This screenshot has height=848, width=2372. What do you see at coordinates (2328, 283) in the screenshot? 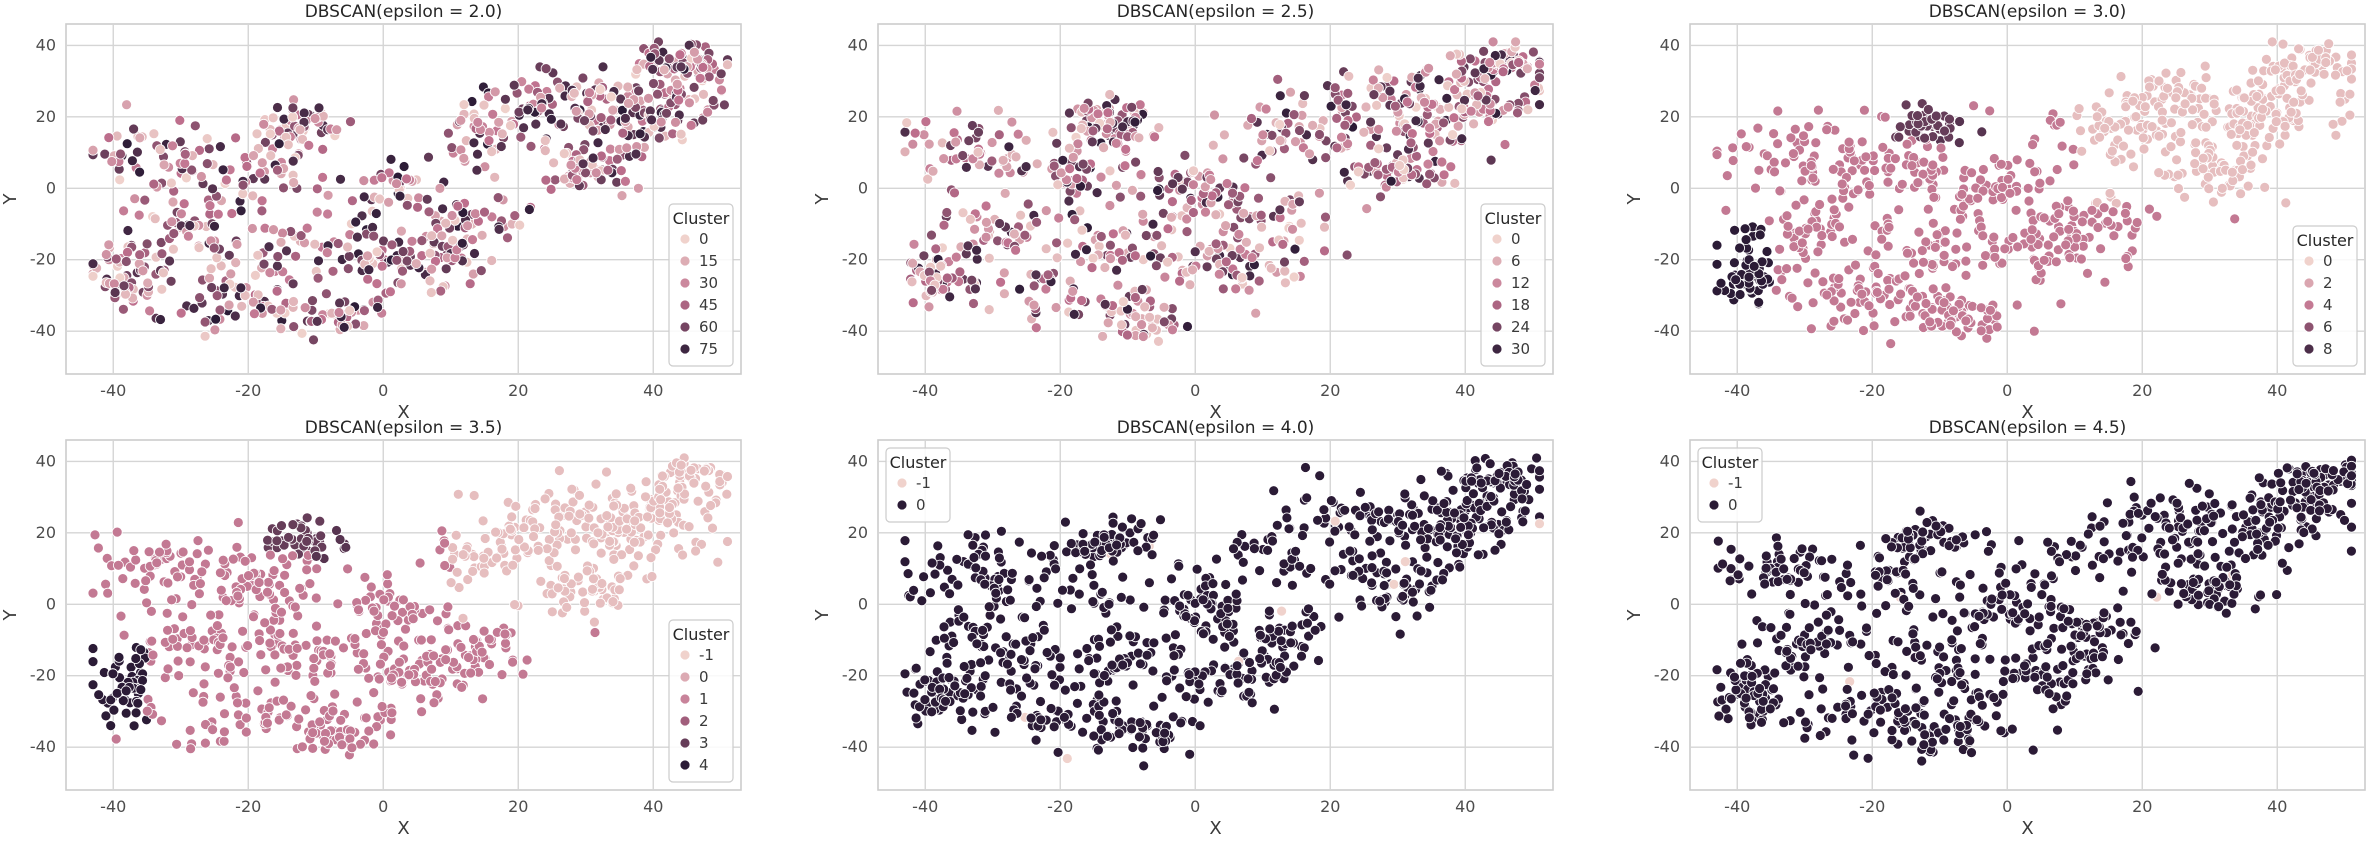
I see `legend-label: 2` at bounding box center [2328, 283].